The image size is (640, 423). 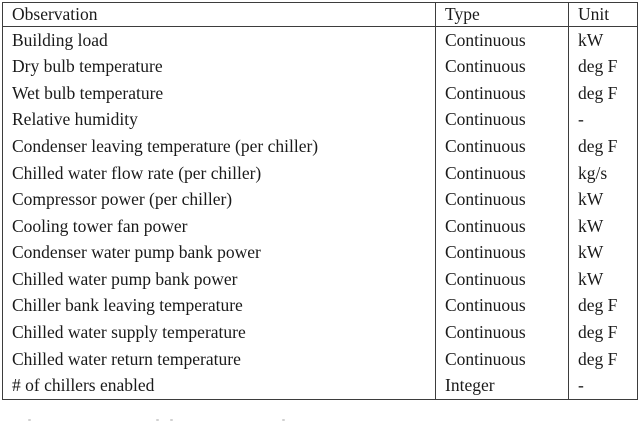 What do you see at coordinates (320, 93) in the screenshot?
I see `table-row: Wet bulb temperature Continuous deg F` at bounding box center [320, 93].